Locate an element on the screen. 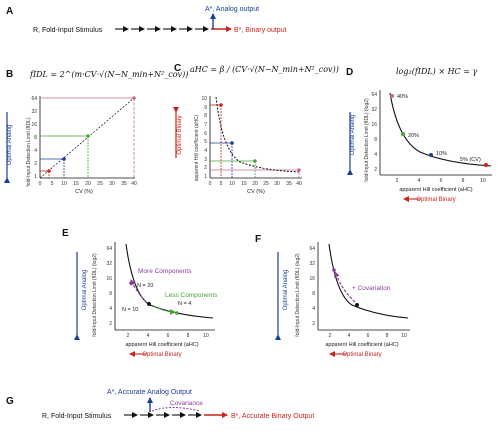 The width and height of the screenshot is (500, 437). panel-d-point-label: 20% is located at coordinates (413, 136).